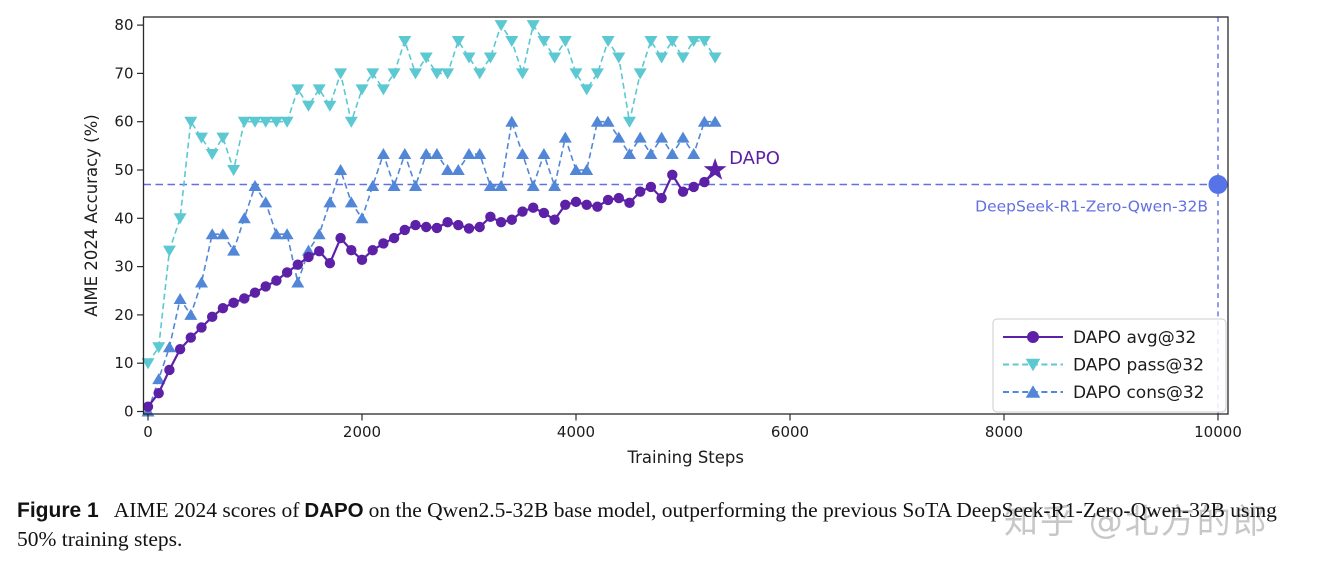 The width and height of the screenshot is (1332, 579). What do you see at coordinates (1138, 393) in the screenshot?
I see `legend-label: DAPO cons@32` at bounding box center [1138, 393].